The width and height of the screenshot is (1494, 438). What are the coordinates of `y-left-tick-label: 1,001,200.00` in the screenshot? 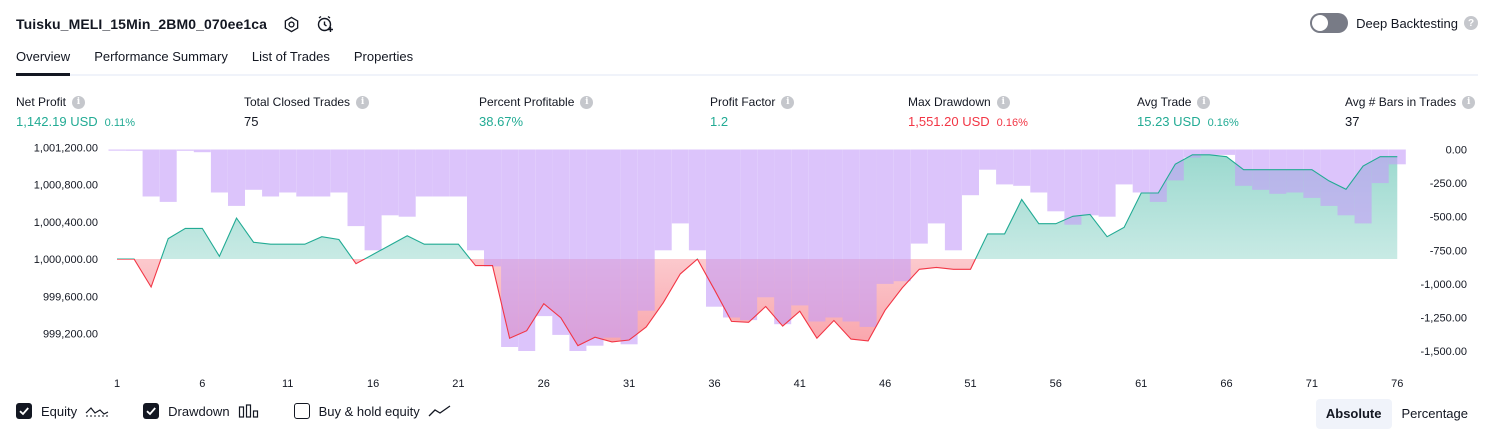 It's located at (66, 148).